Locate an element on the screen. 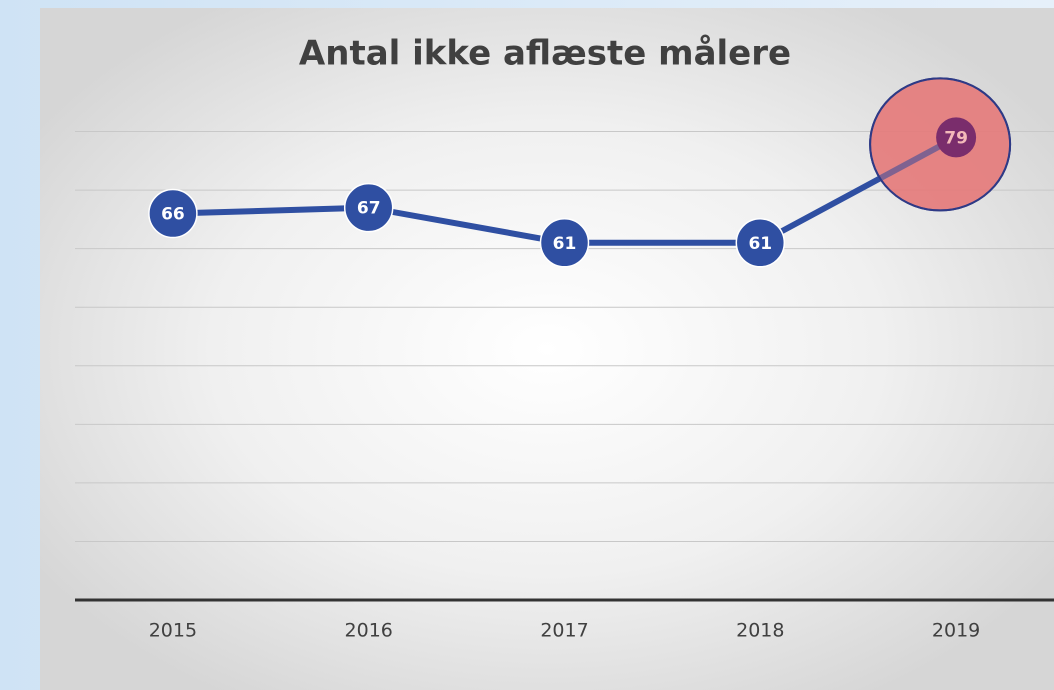 The image size is (1054, 690). data-label: 79 is located at coordinates (956, 138).